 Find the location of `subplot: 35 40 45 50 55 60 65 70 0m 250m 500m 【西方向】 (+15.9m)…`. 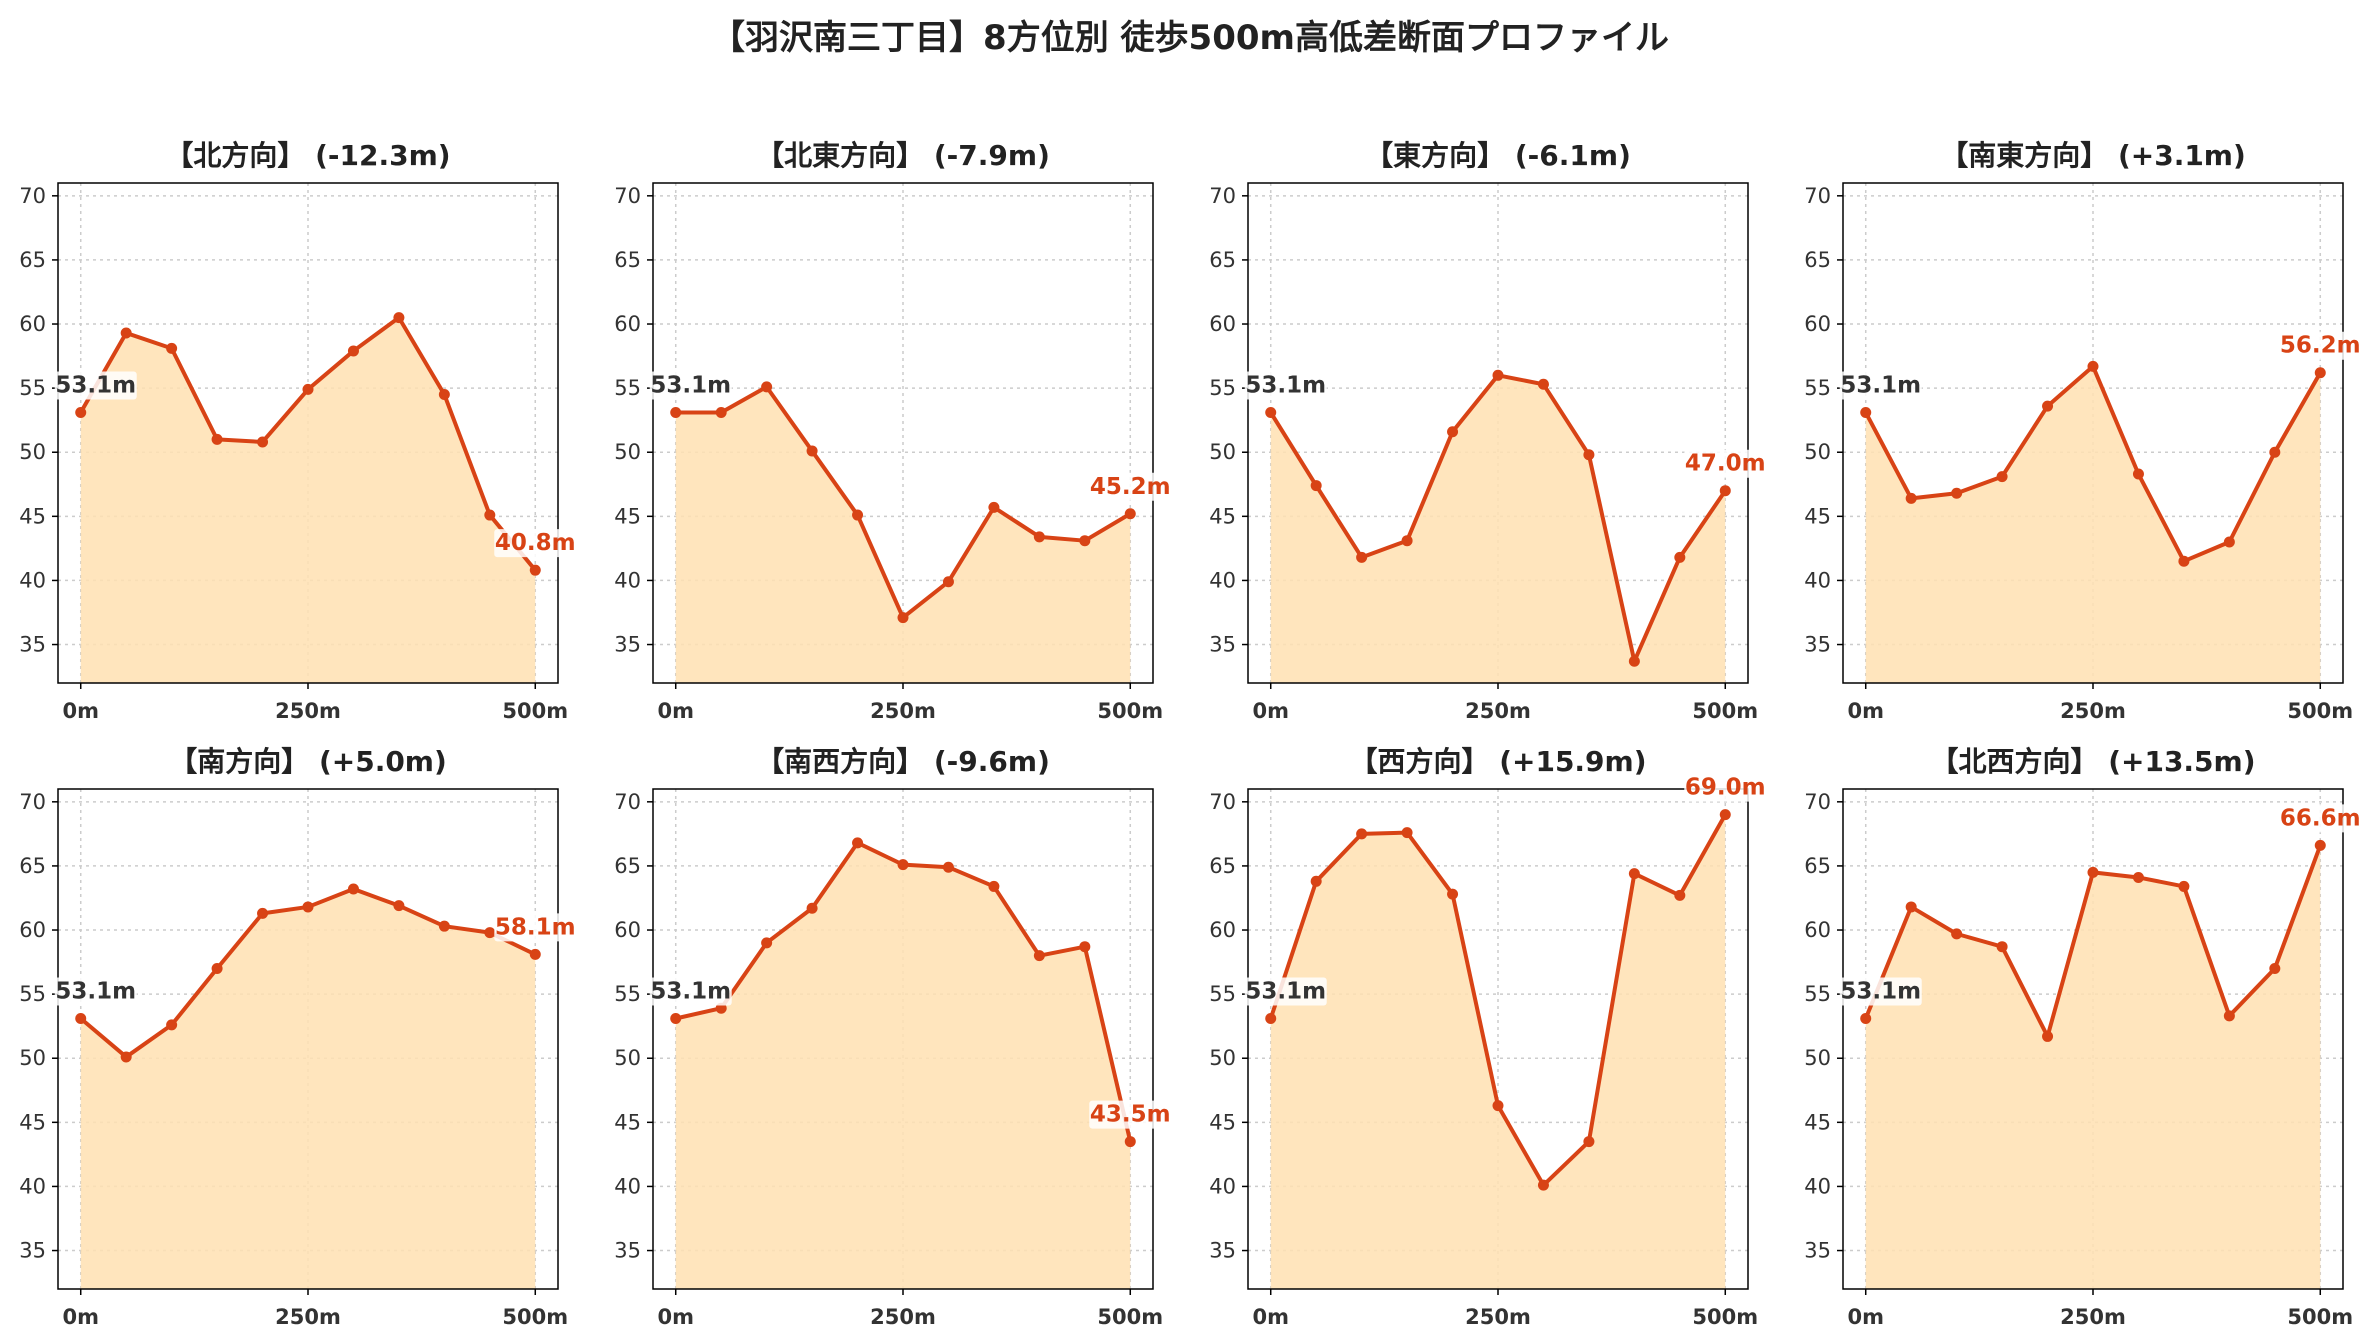

subplot: 35 40 45 50 55 60 65 70 0m 250m 500m 【西方向】 (+15.9m)… is located at coordinates (1488, 1037).